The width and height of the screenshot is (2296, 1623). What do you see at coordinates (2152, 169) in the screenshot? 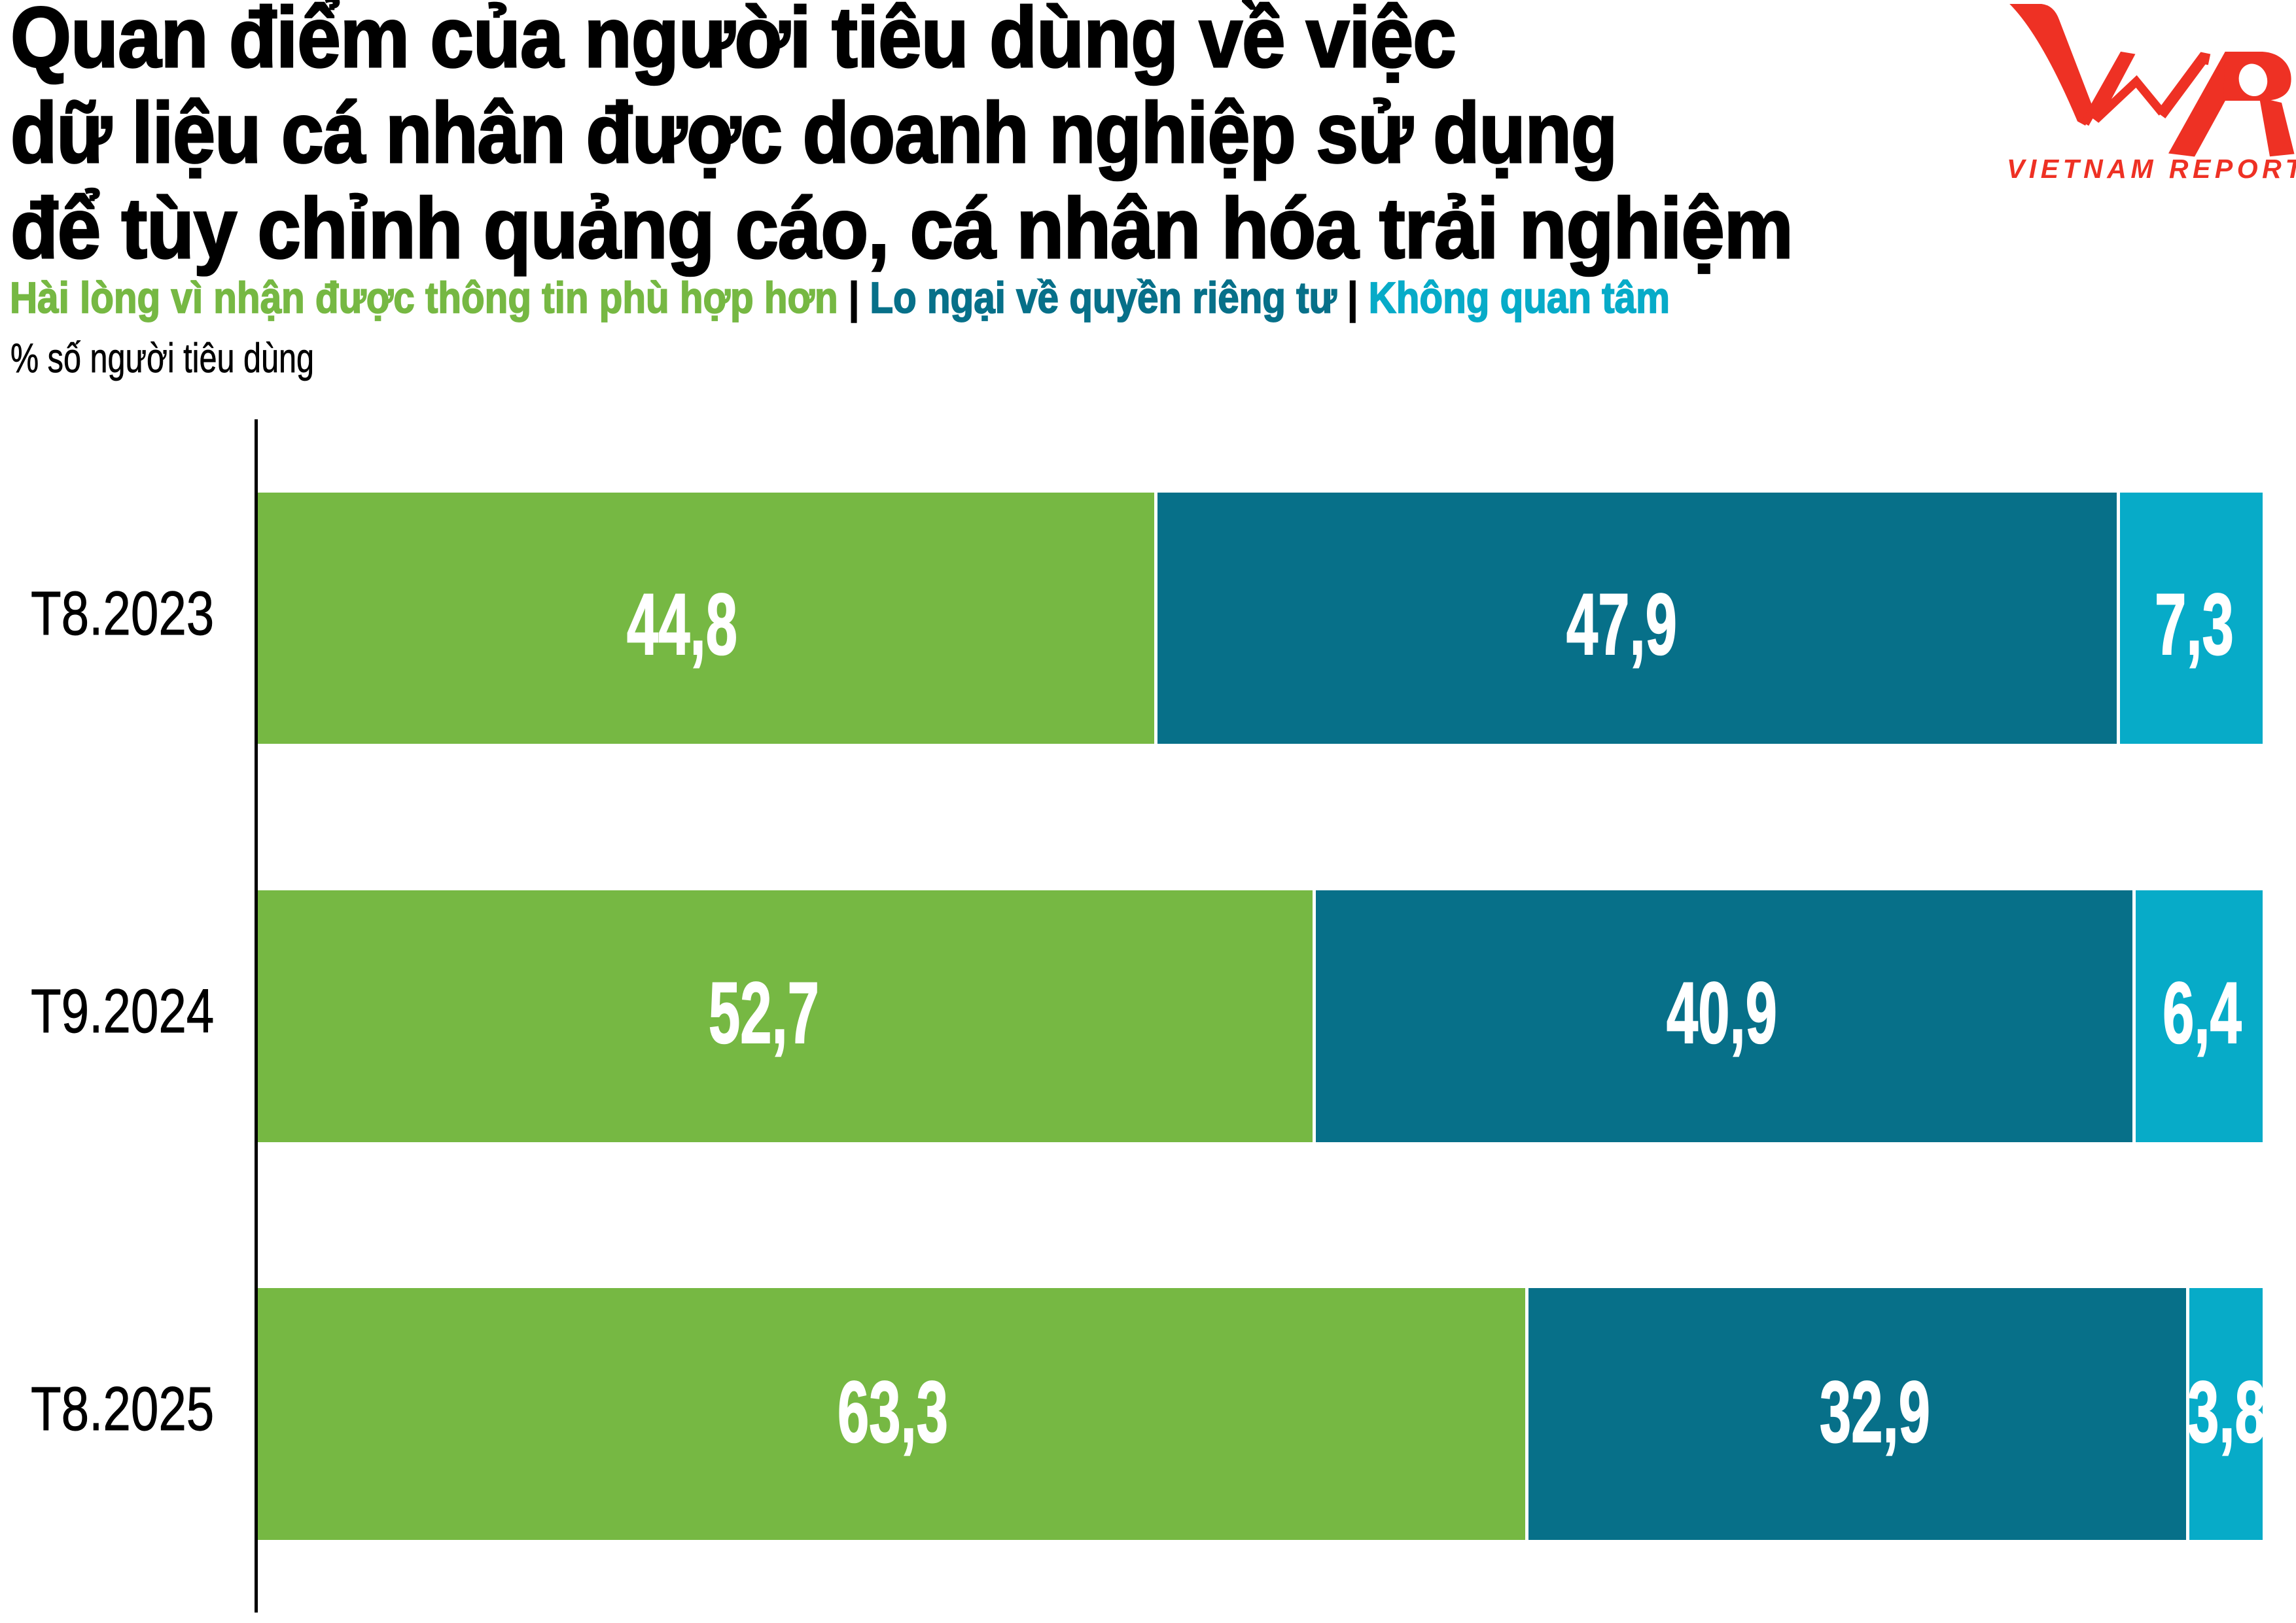
I see `svg-text: VIETNAM REPORT` at bounding box center [2152, 169].